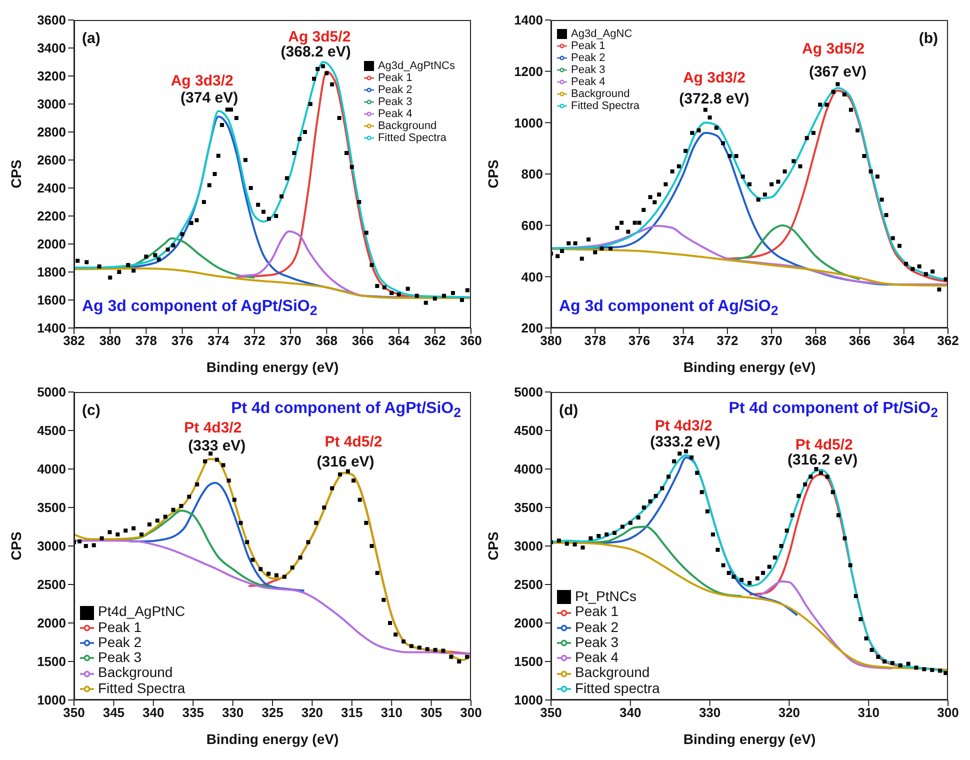 This screenshot has width=970, height=760. What do you see at coordinates (51, 188) in the screenshot?
I see `y-tick-label: 2400` at bounding box center [51, 188].